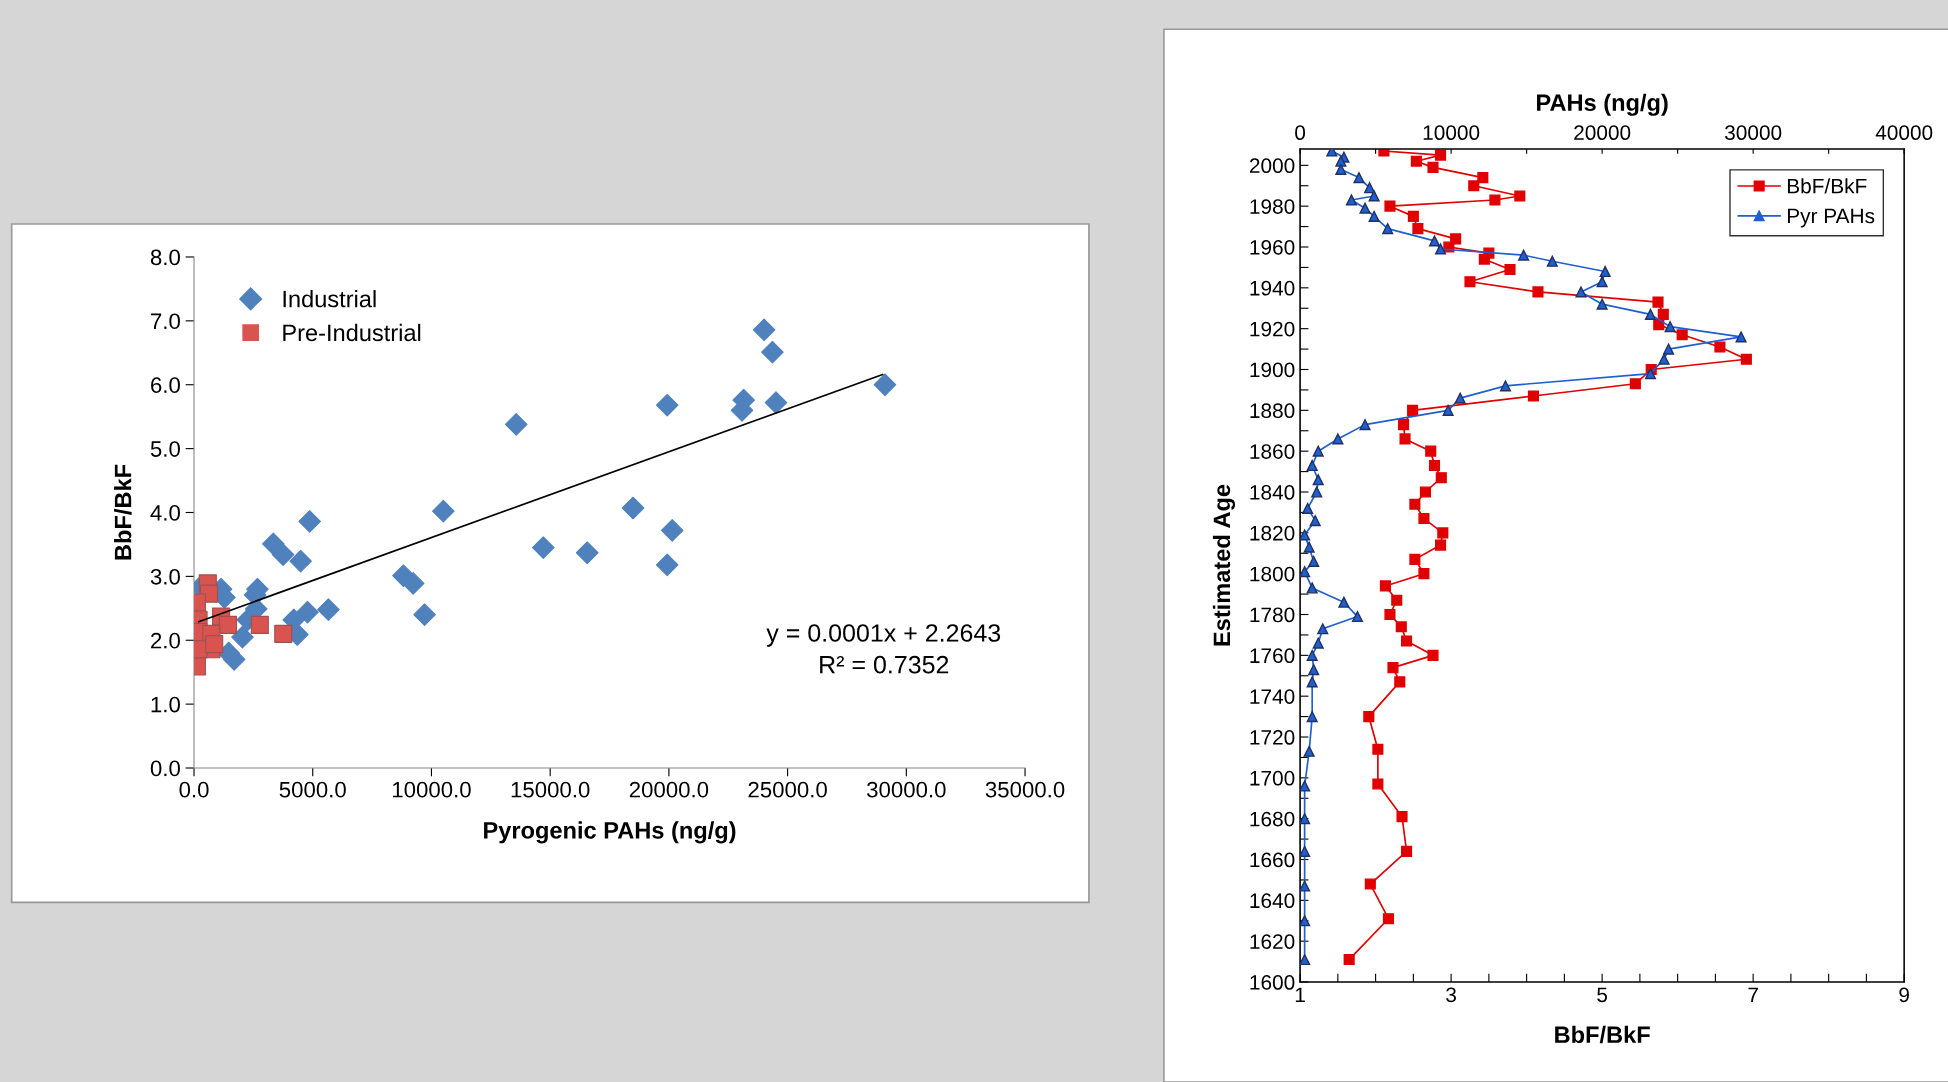  Describe the element at coordinates (165, 385) in the screenshot. I see `y-tick-label: 6.0` at that location.